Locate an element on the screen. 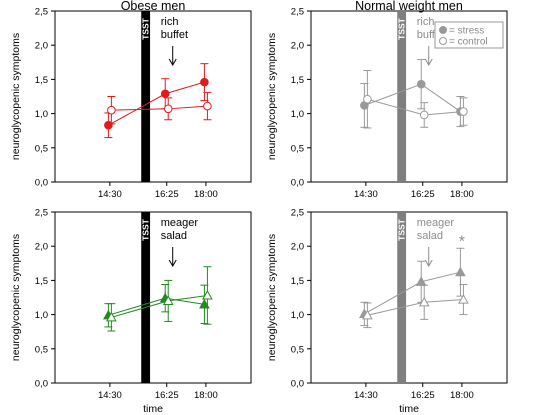 Image resolution: width=556 pixels, height=415 pixels. legend-marker-control is located at coordinates (443, 41).